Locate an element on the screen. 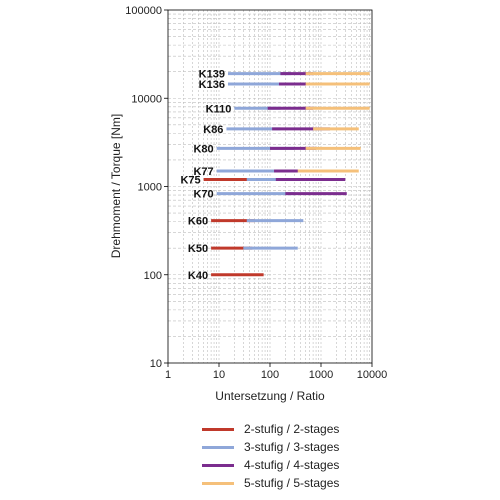 The width and height of the screenshot is (500, 500). product-label-k86: K86 is located at coordinates (213, 130).